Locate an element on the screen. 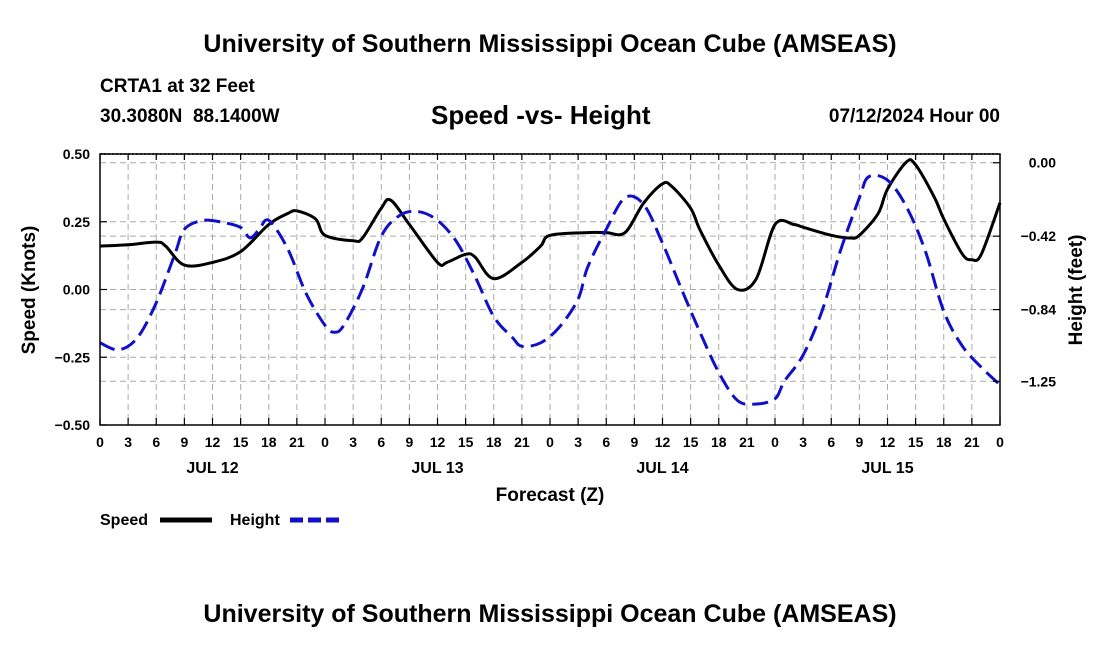  day-label: JUL 13 is located at coordinates (437, 468).